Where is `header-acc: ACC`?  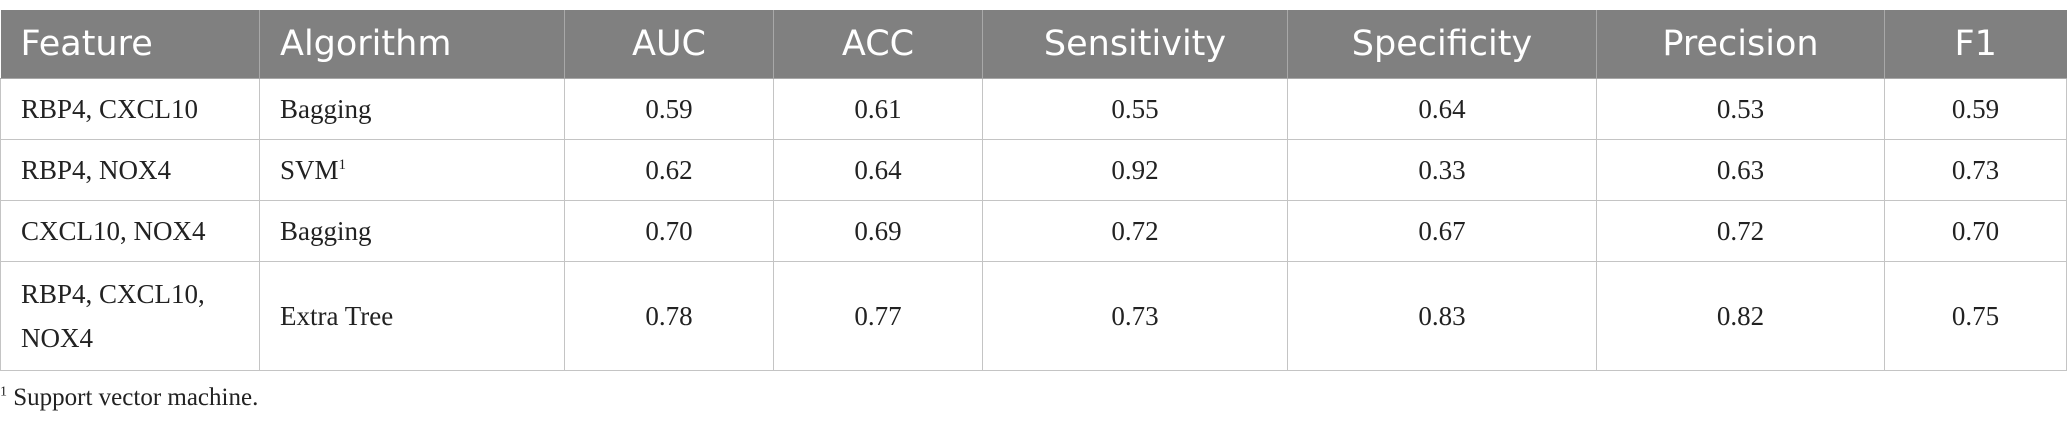
header-acc: ACC is located at coordinates (878, 44).